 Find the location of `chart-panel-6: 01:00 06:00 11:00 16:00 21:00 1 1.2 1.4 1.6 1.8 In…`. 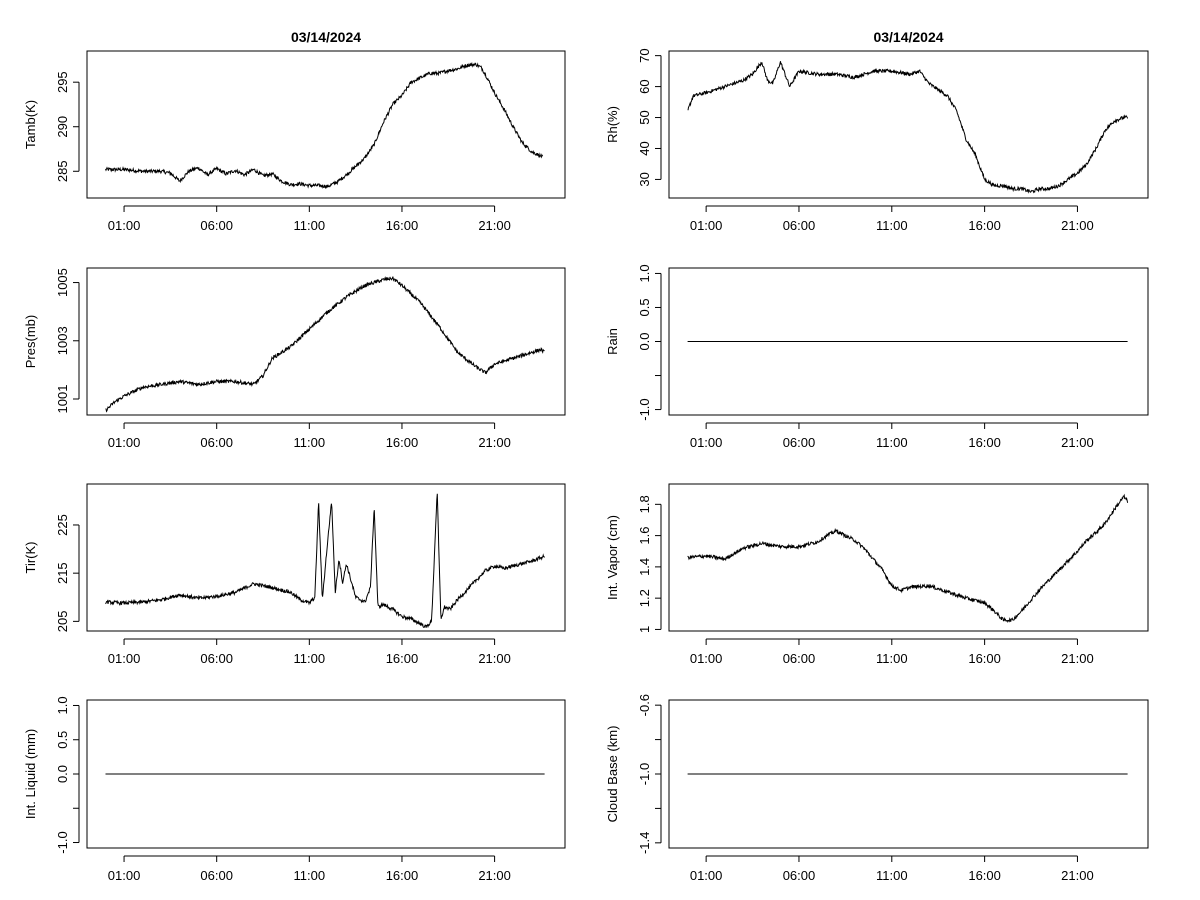

chart-panel-6: 01:00 06:00 11:00 16:00 21:00 1 1.2 1.4 1.6 1.8 In… is located at coordinates (877, 574).